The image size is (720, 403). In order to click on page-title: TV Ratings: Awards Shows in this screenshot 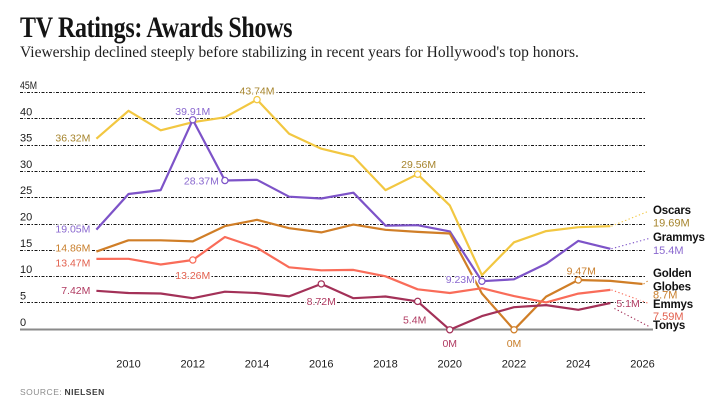, I will do `click(156, 27)`.